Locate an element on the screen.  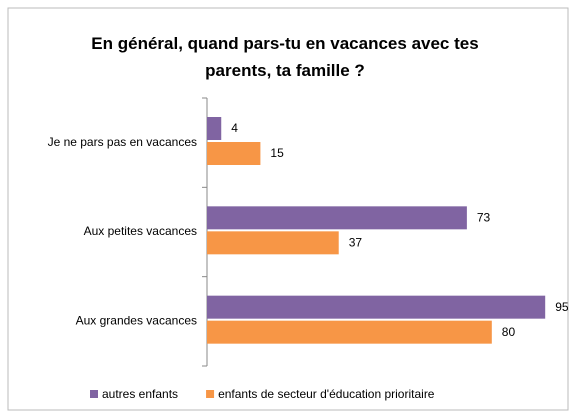
data-label: 15 is located at coordinates (277, 153).